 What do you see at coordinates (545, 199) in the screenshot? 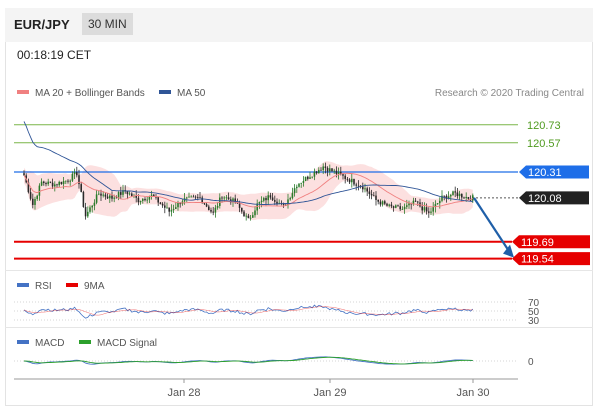
I see `level-label-120.08: 120.08` at bounding box center [545, 199].